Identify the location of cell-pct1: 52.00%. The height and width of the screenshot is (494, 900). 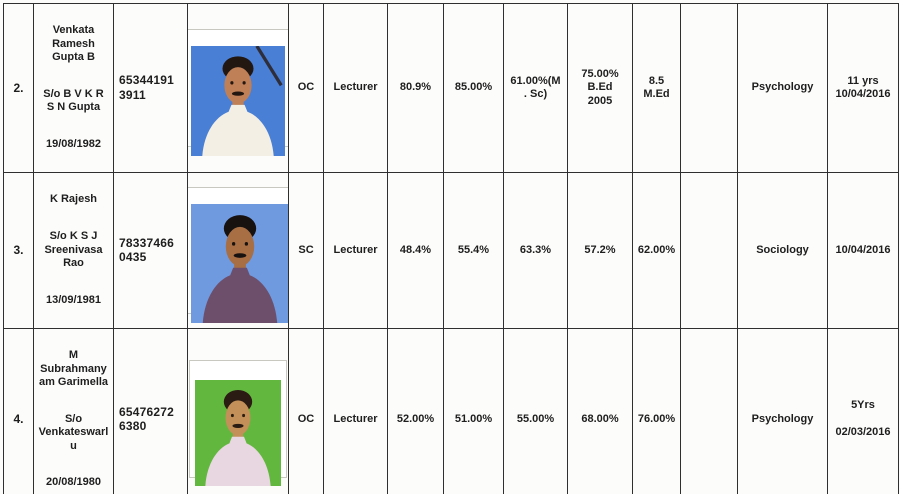
(415, 410).